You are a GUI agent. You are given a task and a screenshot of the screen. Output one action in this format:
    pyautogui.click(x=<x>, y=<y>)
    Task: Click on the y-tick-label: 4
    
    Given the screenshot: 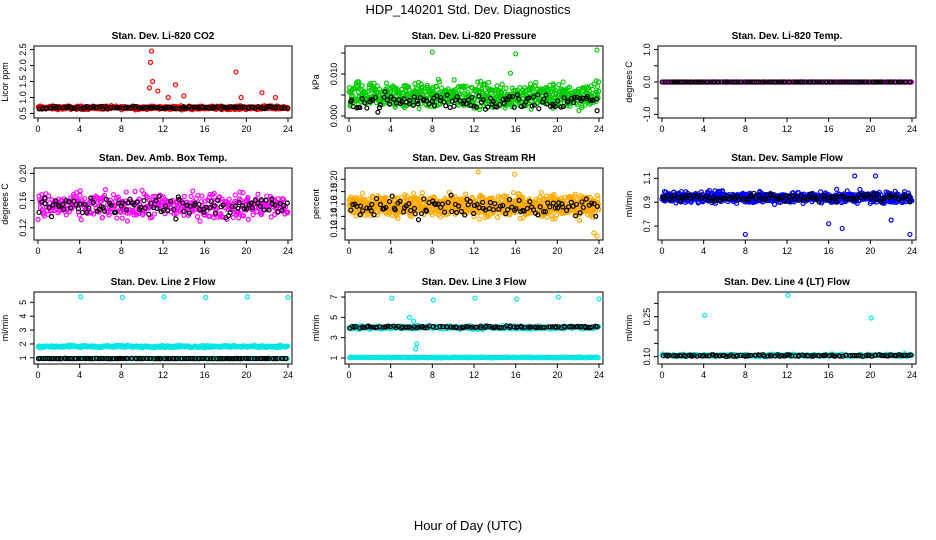 What is the action you would take?
    pyautogui.click(x=23, y=316)
    